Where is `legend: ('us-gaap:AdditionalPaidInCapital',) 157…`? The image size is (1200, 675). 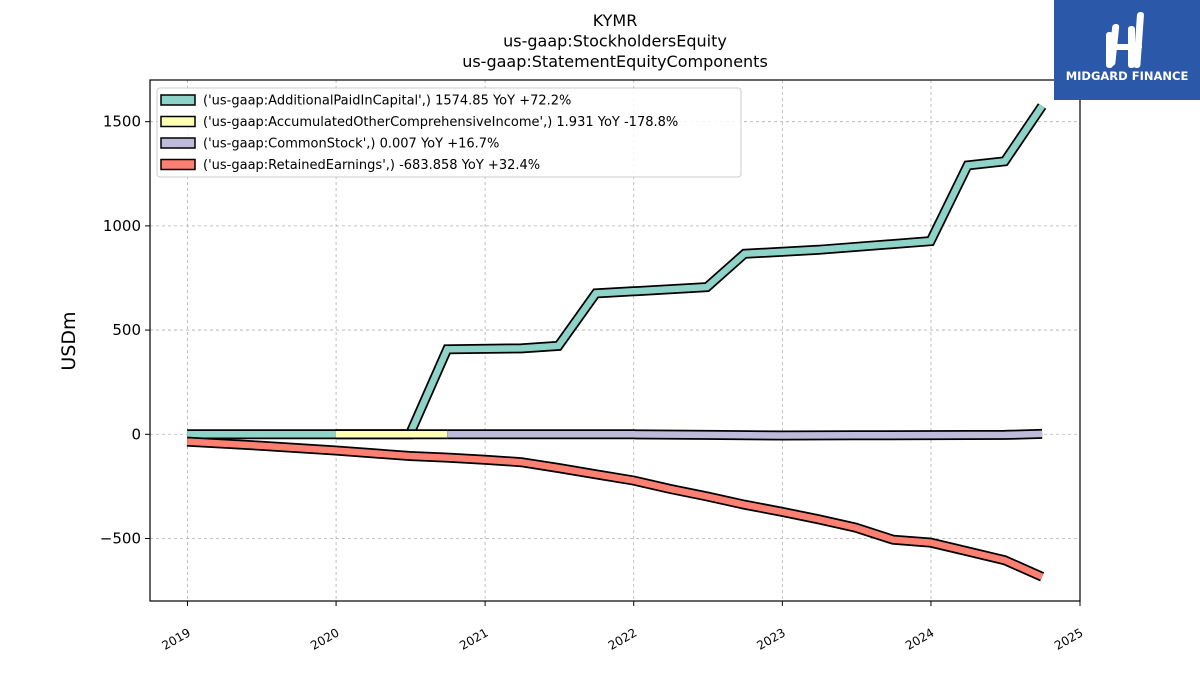 legend: ('us-gaap:AdditionalPaidInCapital',) 157… is located at coordinates (449, 132).